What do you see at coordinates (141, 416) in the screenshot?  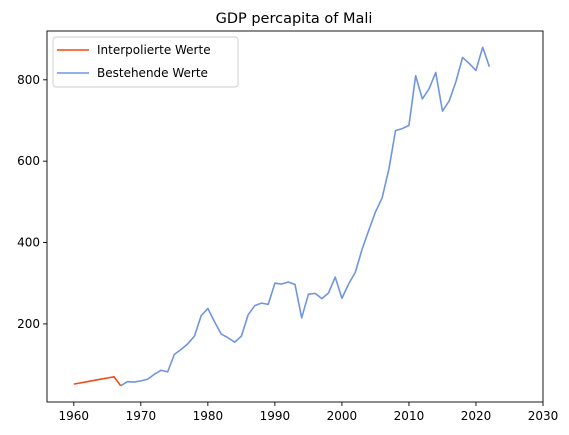 I see `x-tick-label-1970: 1970` at bounding box center [141, 416].